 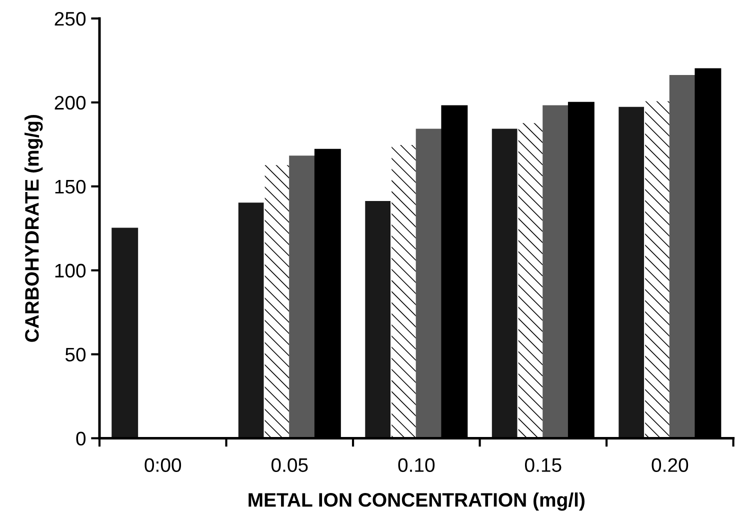 What do you see at coordinates (70, 19) in the screenshot?
I see `y-tick-label: 250` at bounding box center [70, 19].